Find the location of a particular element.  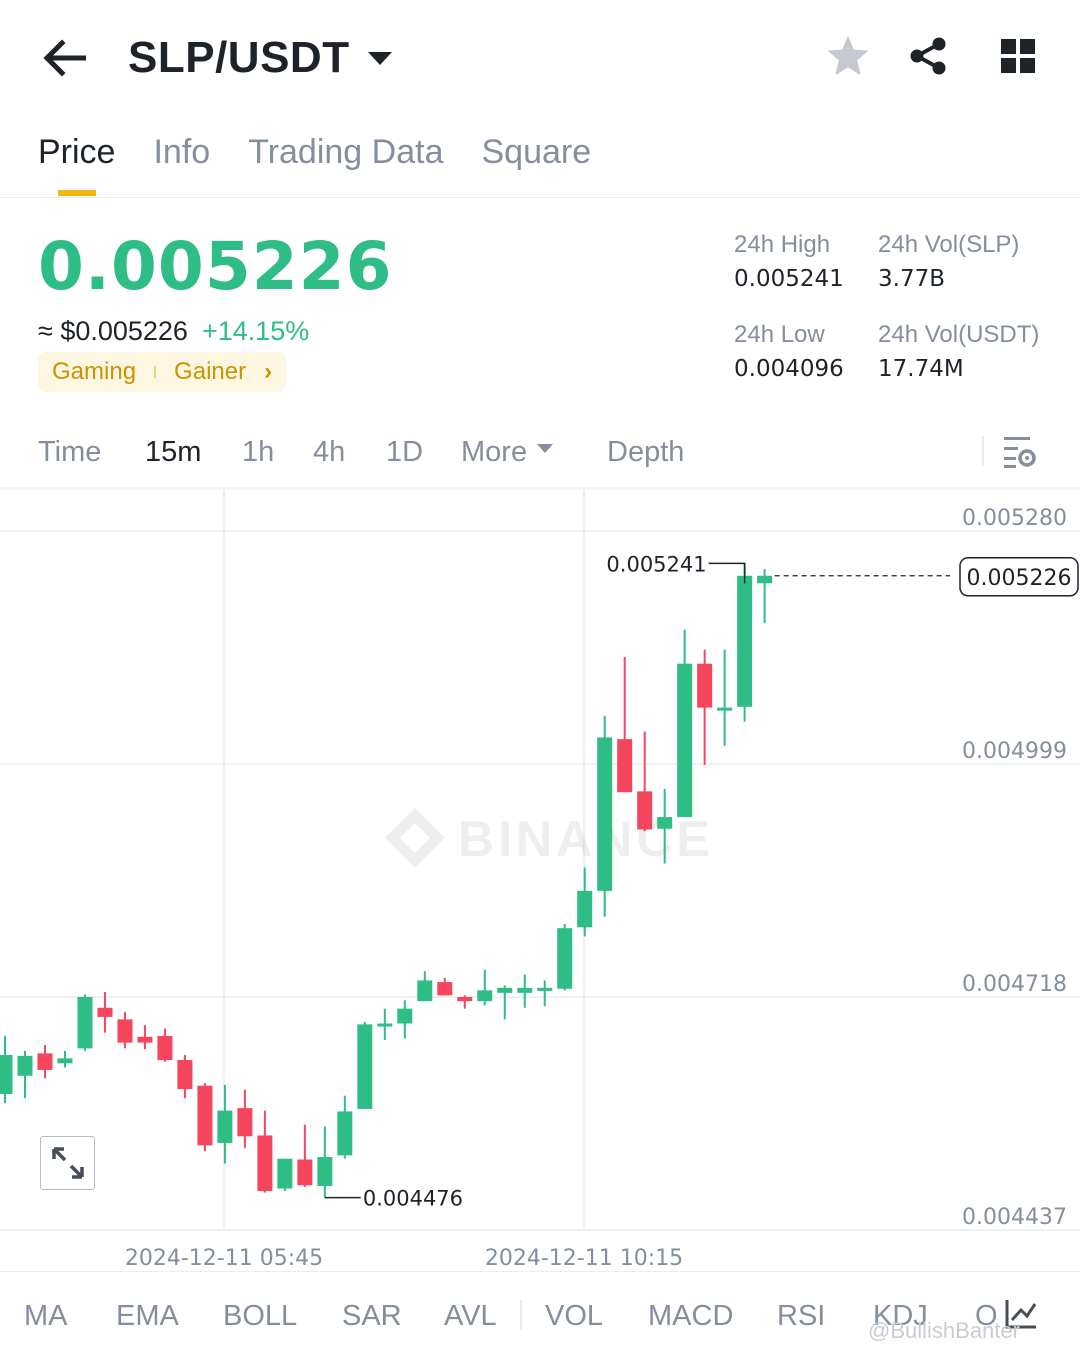

tab-info: Info is located at coordinates (181, 163).